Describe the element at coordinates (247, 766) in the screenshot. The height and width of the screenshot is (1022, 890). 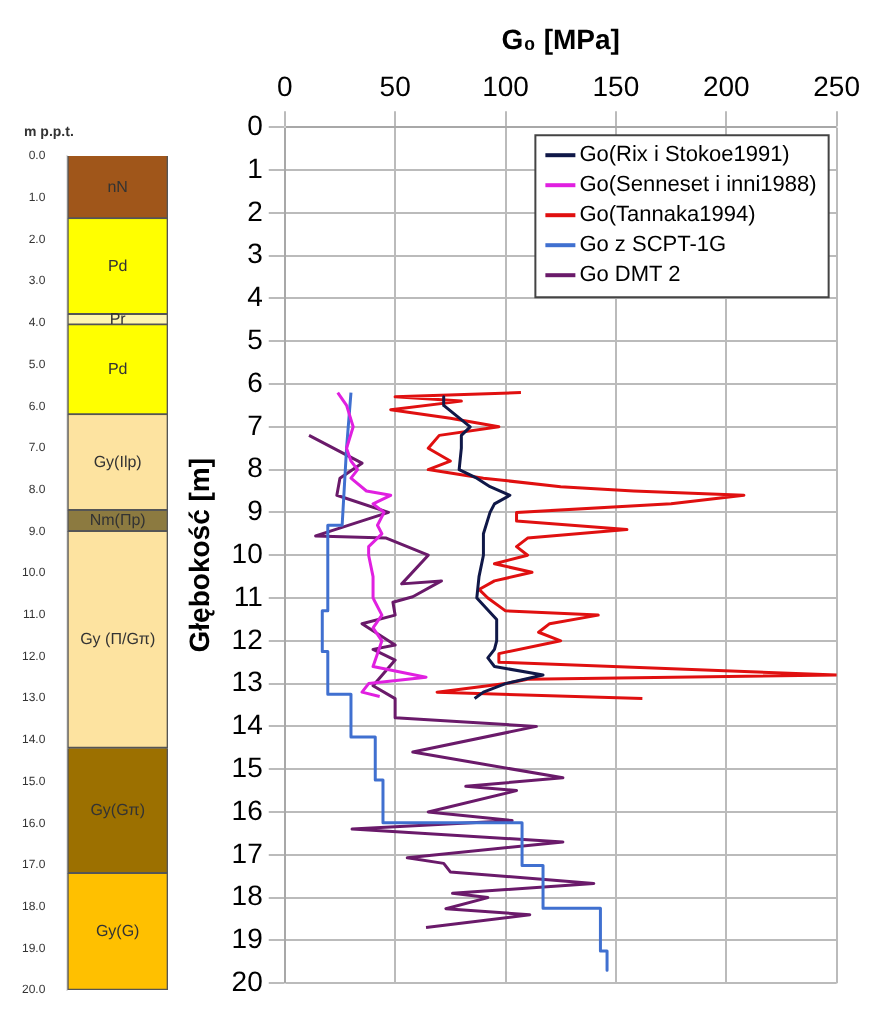
I see `y-tick-label: 15` at that location.